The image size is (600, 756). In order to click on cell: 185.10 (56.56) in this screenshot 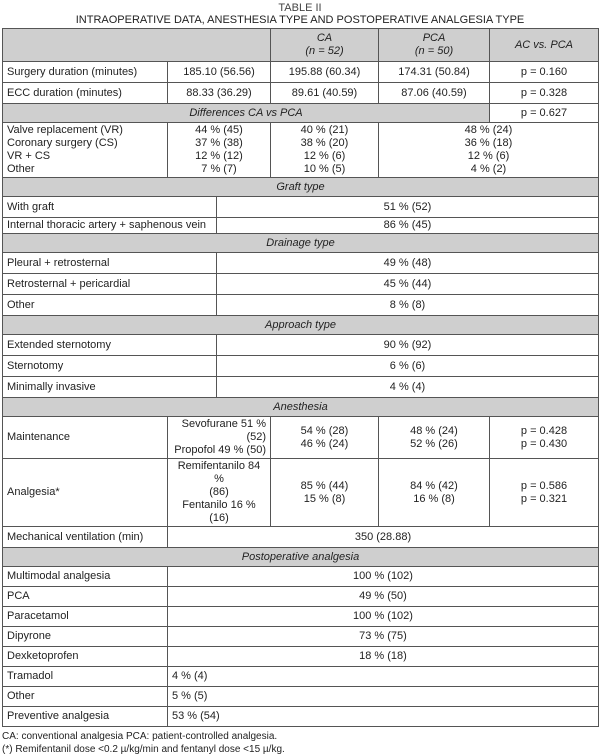, I will do `click(219, 72)`.